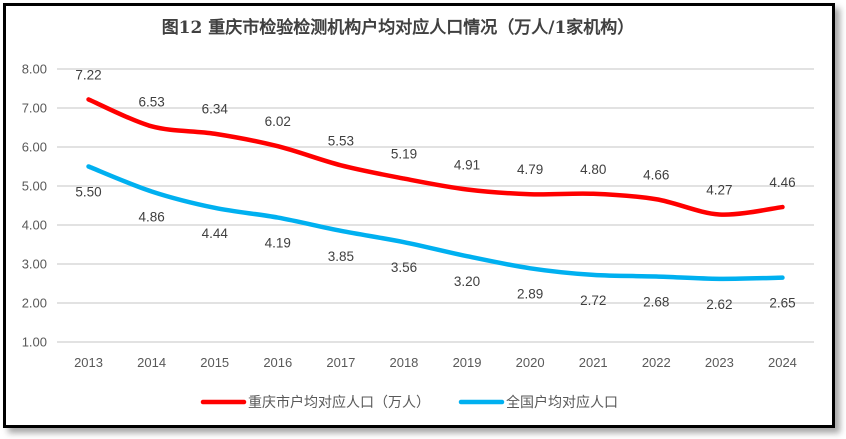 This screenshot has width=846, height=439. I want to click on y-axis-ticks: 1.00 2.00 3.00 4.00 5.00 6.00 7.00 8.00, so click(34, 206).